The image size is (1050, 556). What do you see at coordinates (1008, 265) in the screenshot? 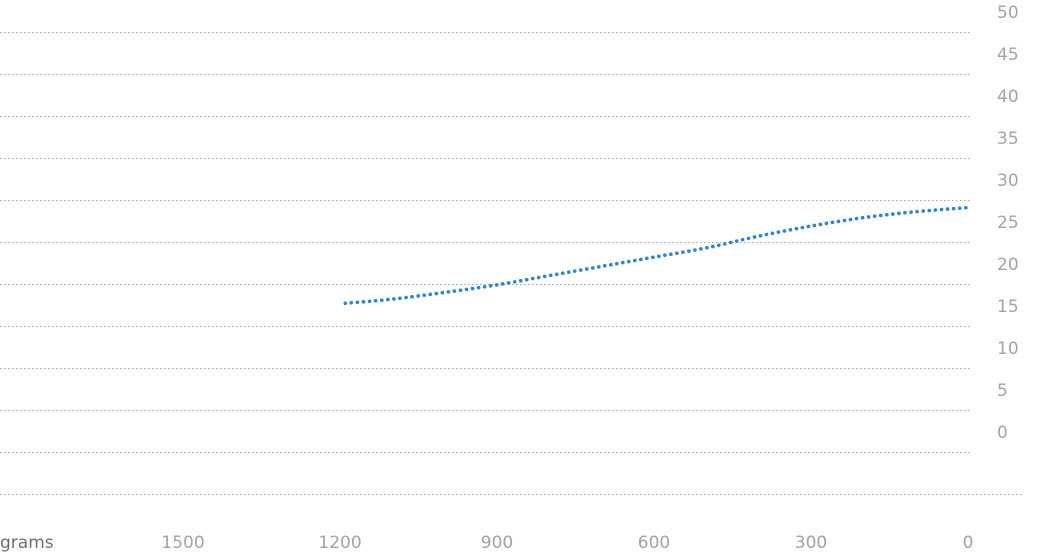
I see `y-tick-label: 20` at bounding box center [1008, 265].